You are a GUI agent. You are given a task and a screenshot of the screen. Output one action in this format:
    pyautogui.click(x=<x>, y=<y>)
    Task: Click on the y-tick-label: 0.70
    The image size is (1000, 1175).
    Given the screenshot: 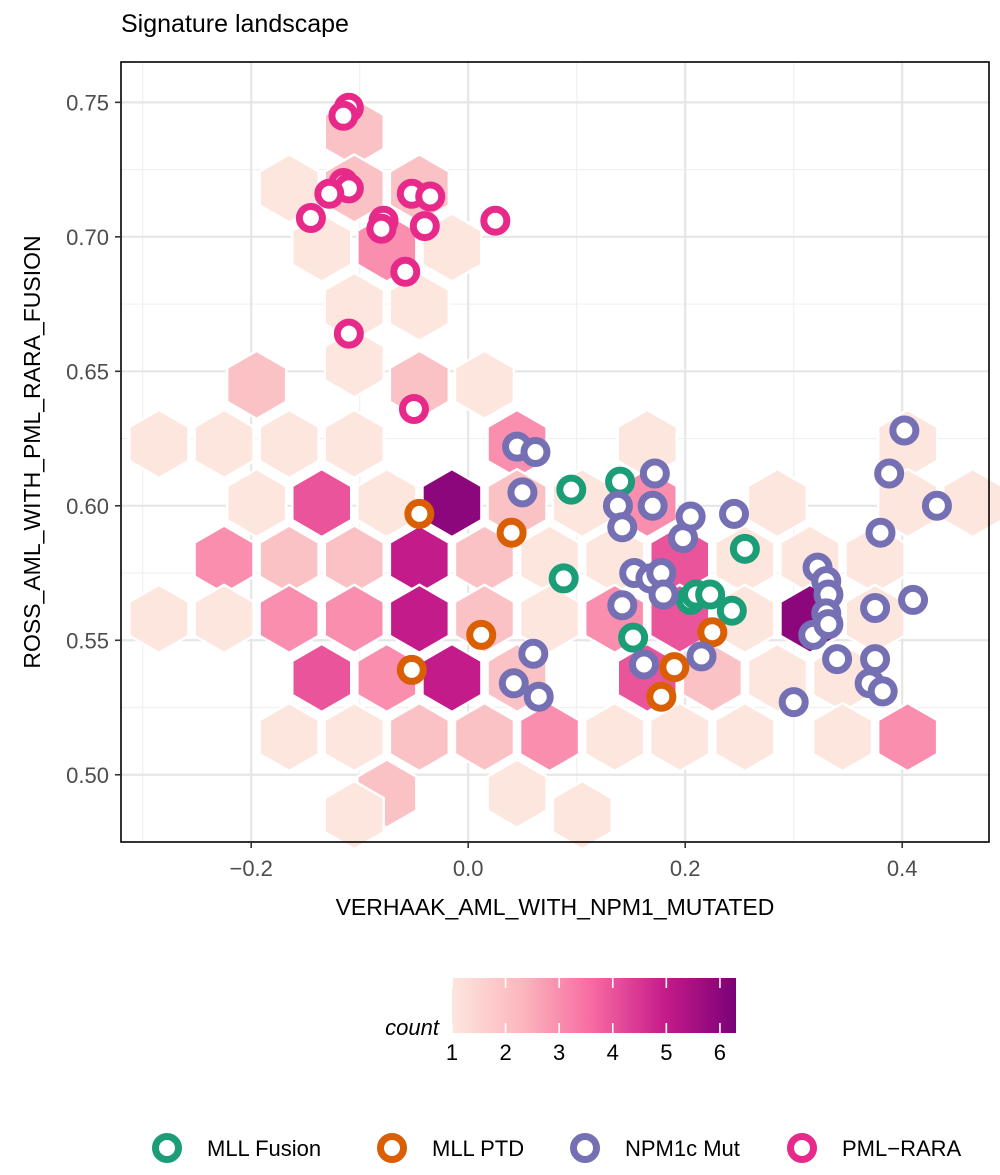 What is the action you would take?
    pyautogui.click(x=87, y=237)
    